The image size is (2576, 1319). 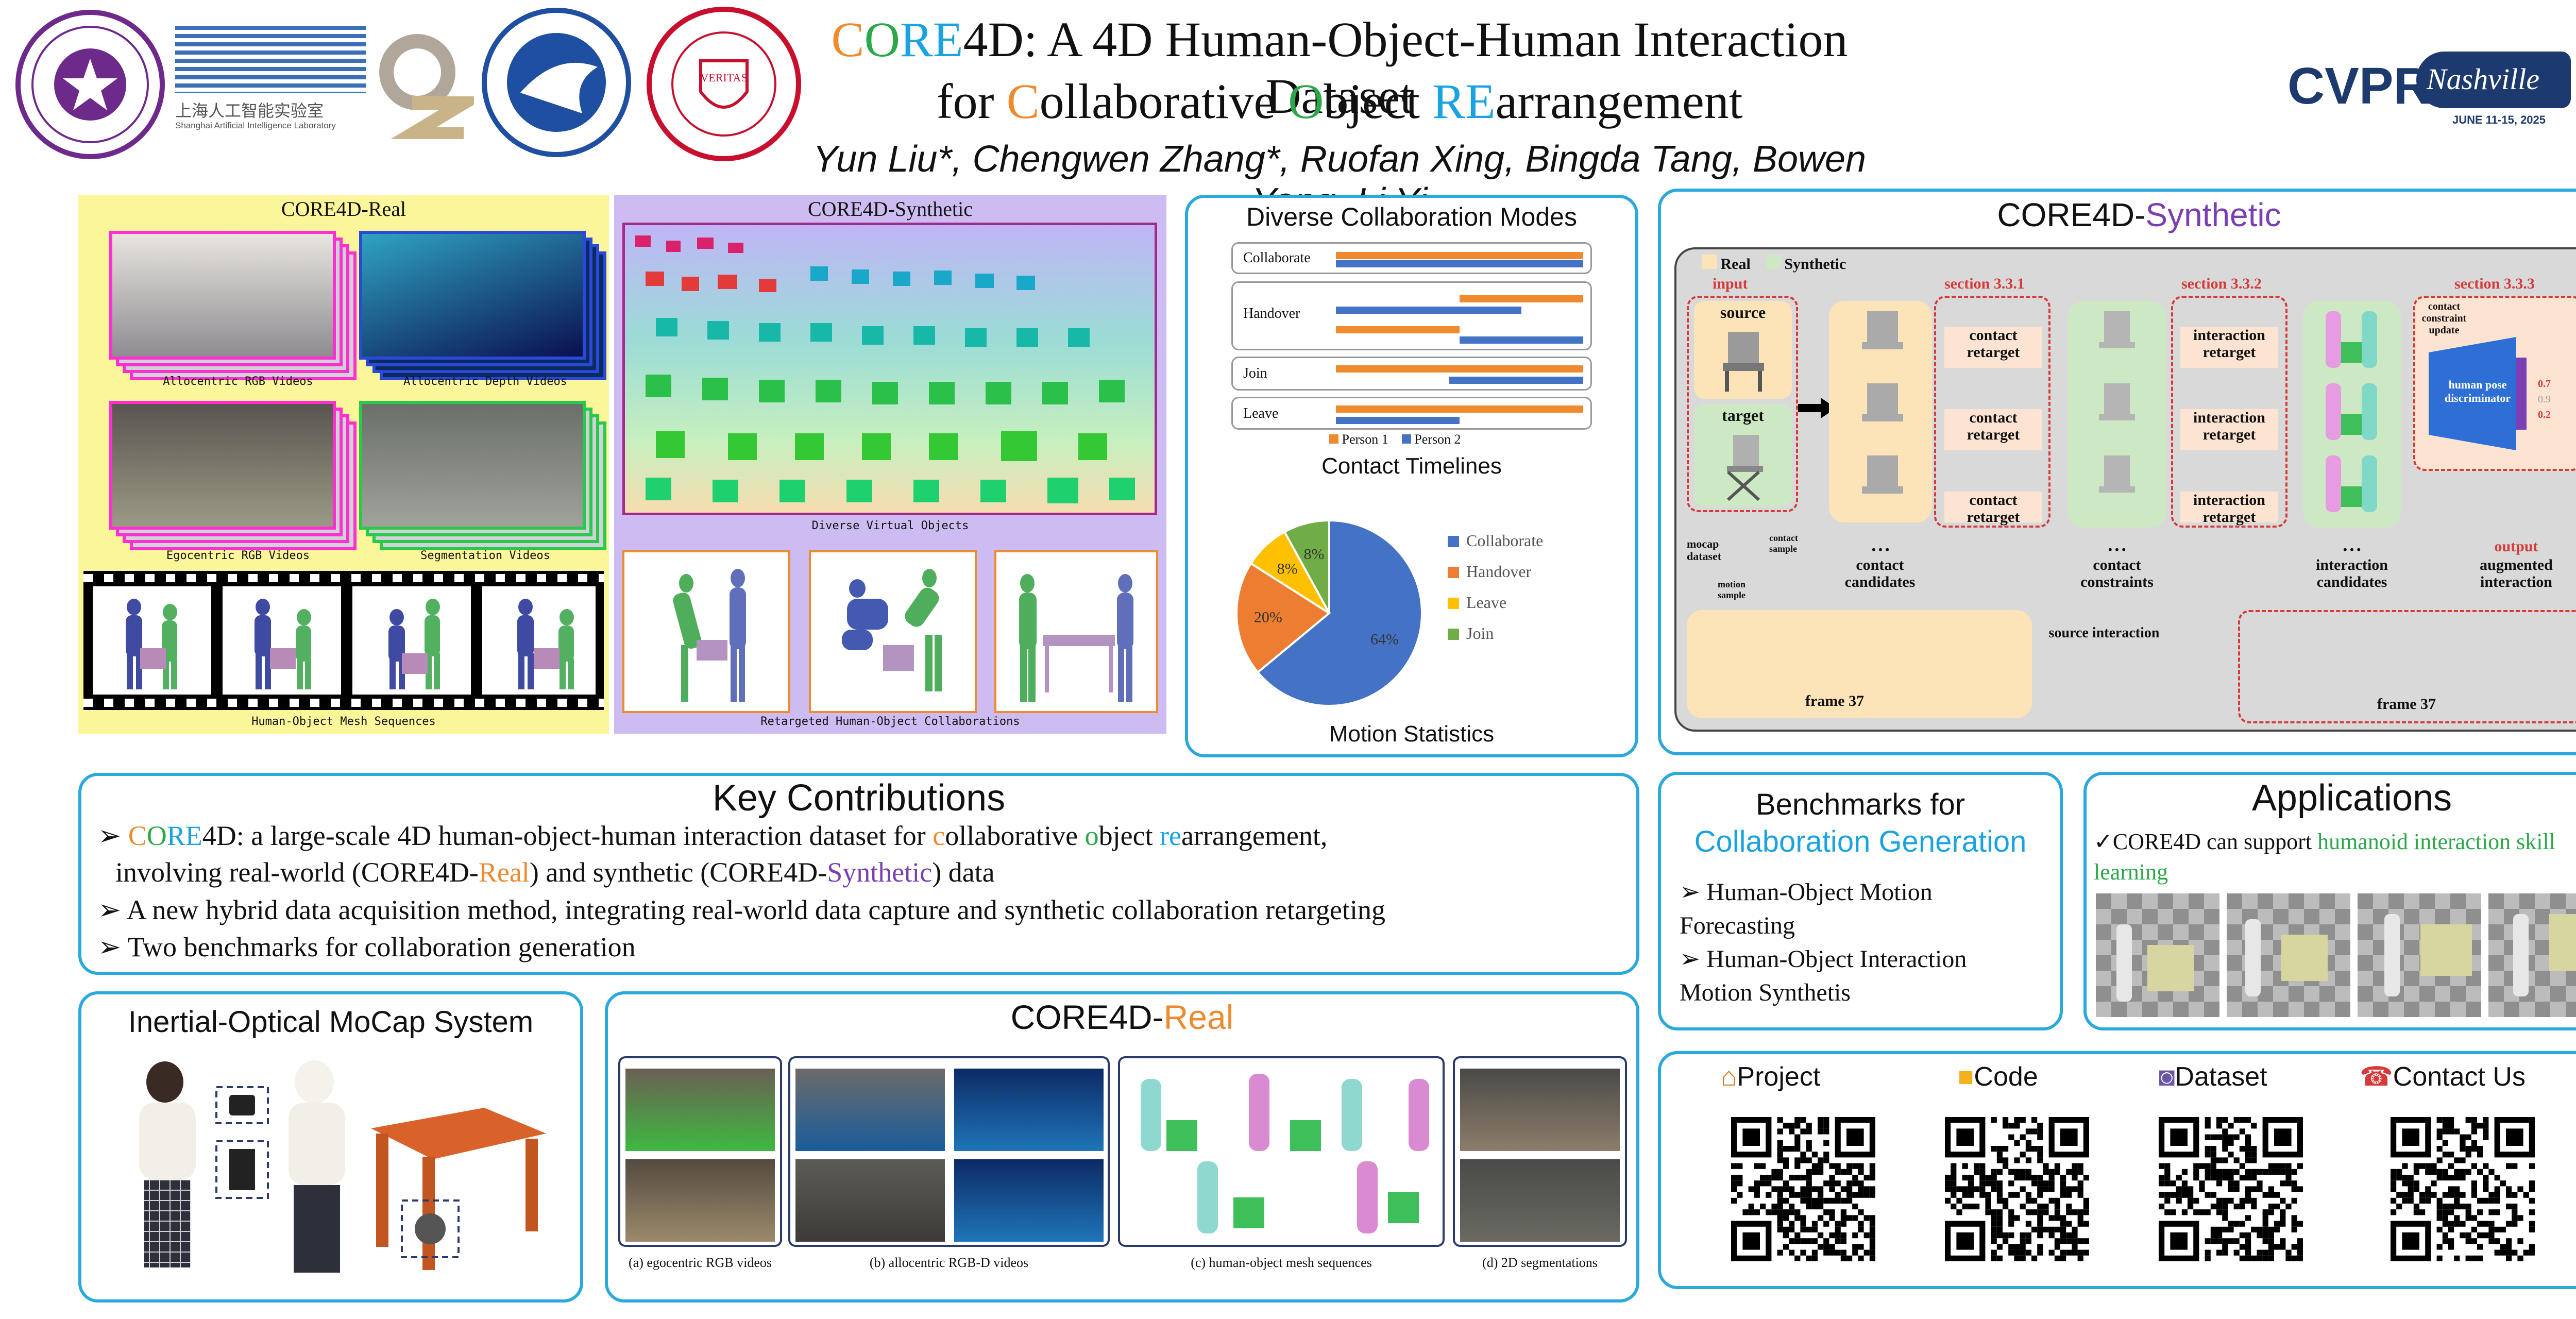 What do you see at coordinates (1521, 298) in the screenshot?
I see `bar-p1-handover` at bounding box center [1521, 298].